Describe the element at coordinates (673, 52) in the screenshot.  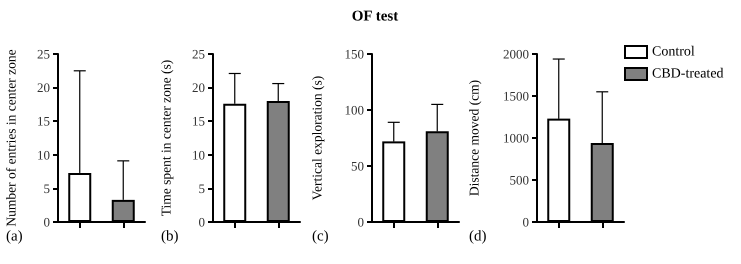
I see `legend-label: Control` at that location.